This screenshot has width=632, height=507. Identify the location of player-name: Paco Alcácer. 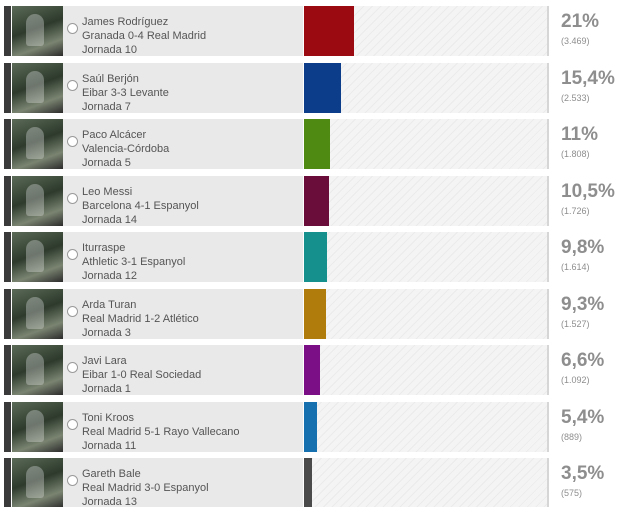
(114, 135).